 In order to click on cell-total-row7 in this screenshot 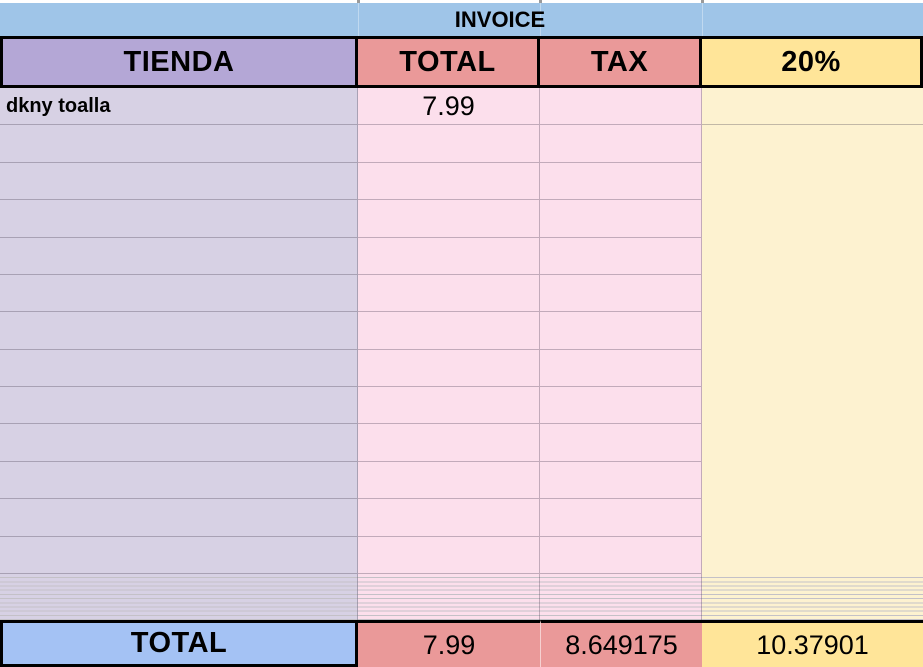, I will do `click(448, 331)`.